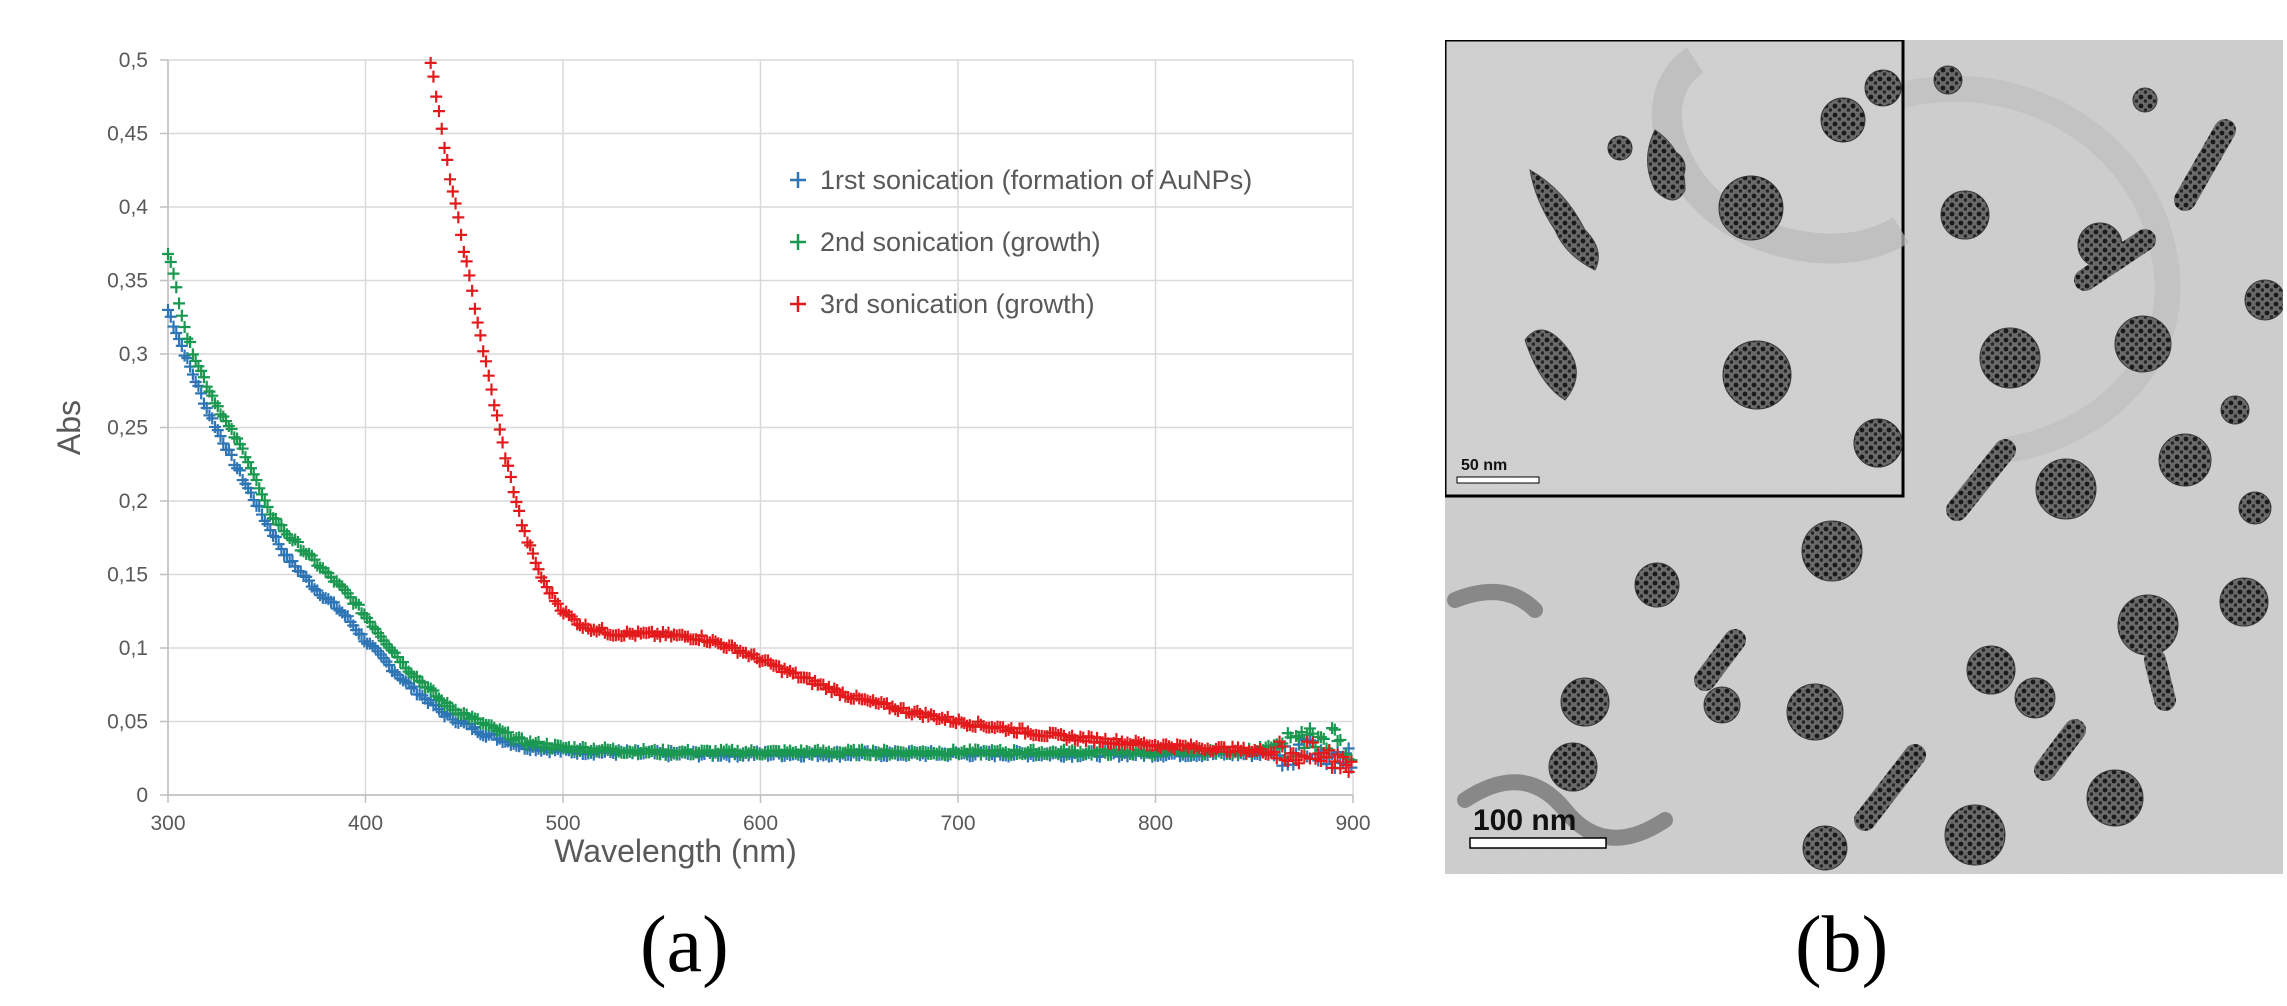 This screenshot has width=2287, height=1006. What do you see at coordinates (1524, 820) in the screenshot?
I see `main-scale-label: 100 nm` at bounding box center [1524, 820].